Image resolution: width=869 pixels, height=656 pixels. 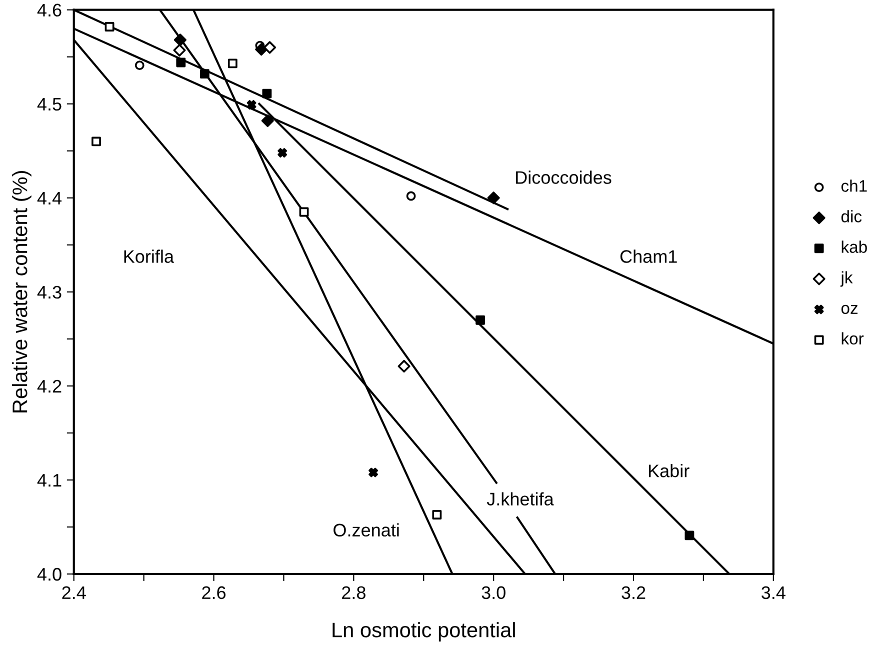 What do you see at coordinates (423, 632) in the screenshot?
I see `x-axis-title: Ln osmotic potential` at bounding box center [423, 632].